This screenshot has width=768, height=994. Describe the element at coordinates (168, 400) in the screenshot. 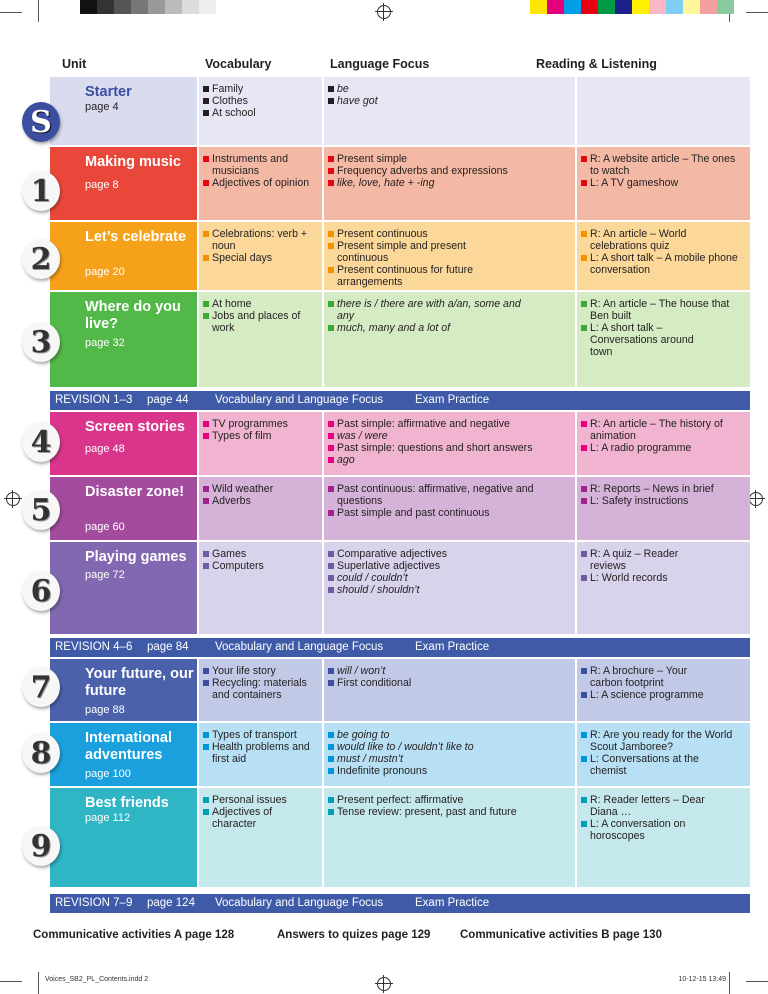

I see `revision-page: page 44` at that location.